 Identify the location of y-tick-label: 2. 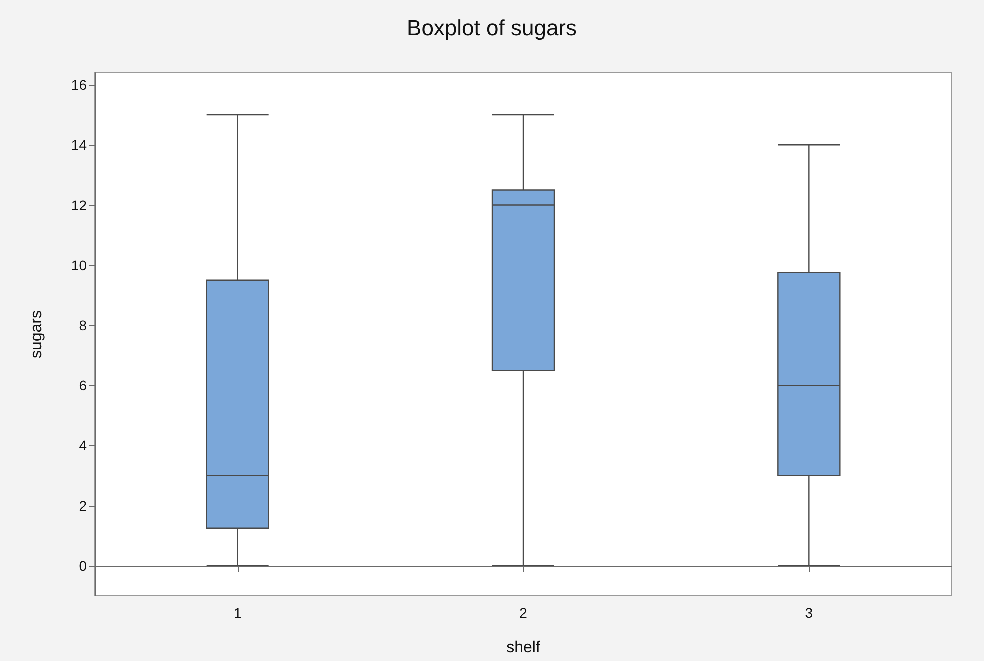
(83, 506).